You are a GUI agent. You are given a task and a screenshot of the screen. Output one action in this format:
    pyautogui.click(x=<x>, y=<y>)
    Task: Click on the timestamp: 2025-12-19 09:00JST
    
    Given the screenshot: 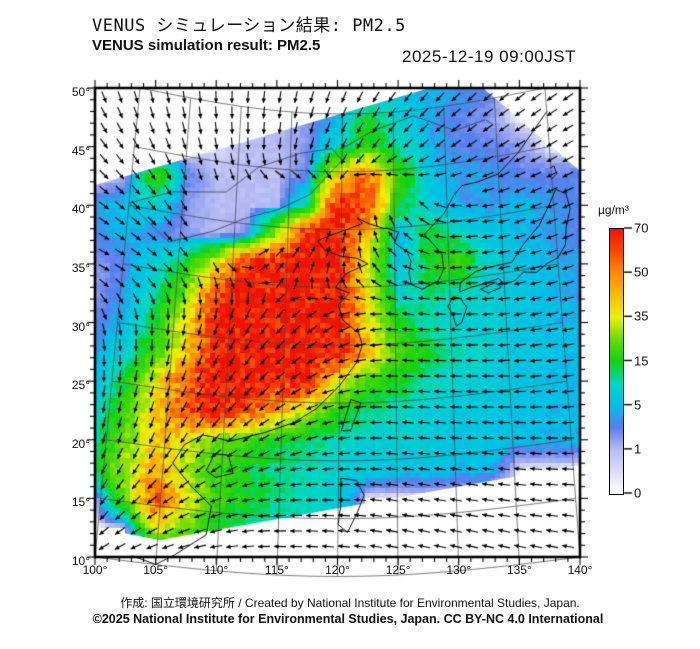 What is the action you would take?
    pyautogui.click(x=489, y=56)
    